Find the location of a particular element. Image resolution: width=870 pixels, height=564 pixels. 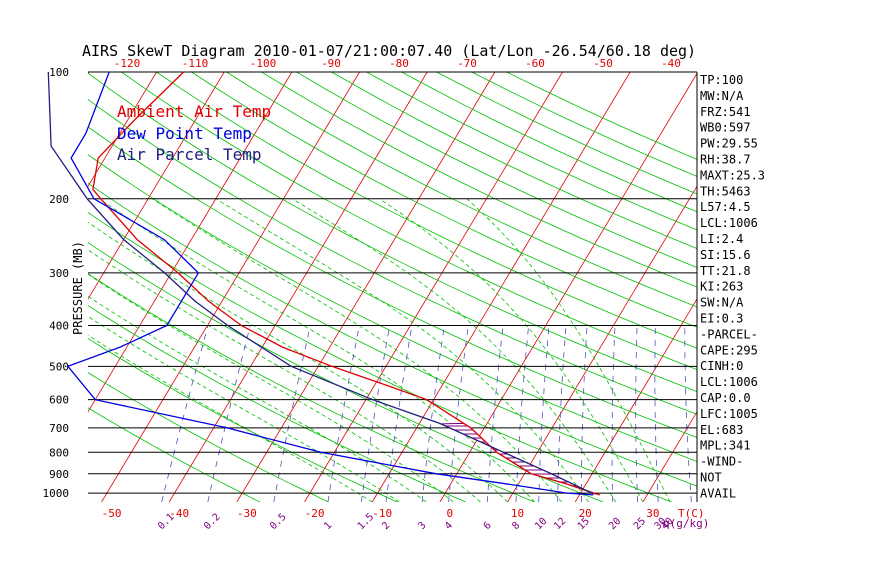

temp-tick-label-top: -60 is located at coordinates (535, 63).